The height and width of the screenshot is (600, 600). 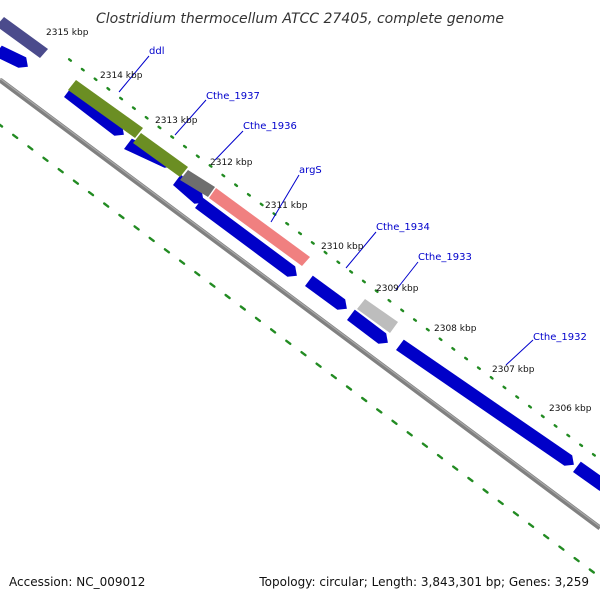 What do you see at coordinates (121, 76) in the screenshot?
I see `tick-label-2314: 2314 kbp` at bounding box center [121, 76].